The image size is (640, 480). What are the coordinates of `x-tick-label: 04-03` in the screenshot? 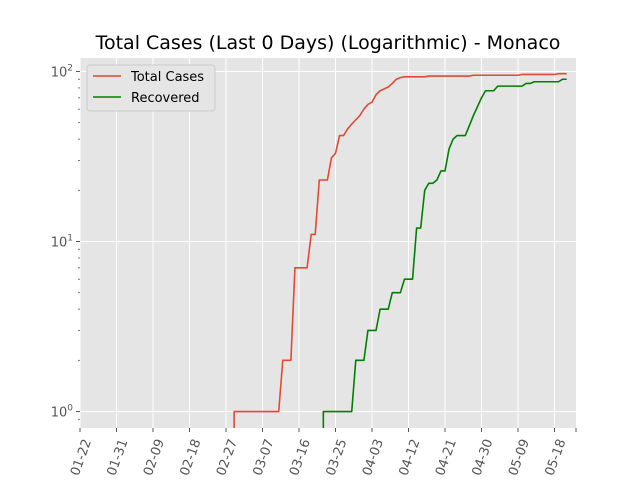 It's located at (373, 457).